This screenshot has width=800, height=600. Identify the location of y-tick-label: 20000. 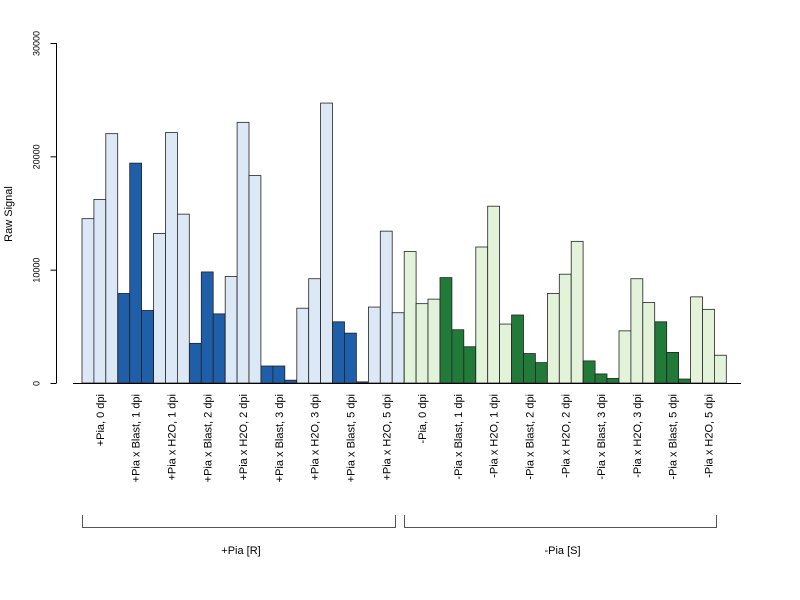
(37, 156).